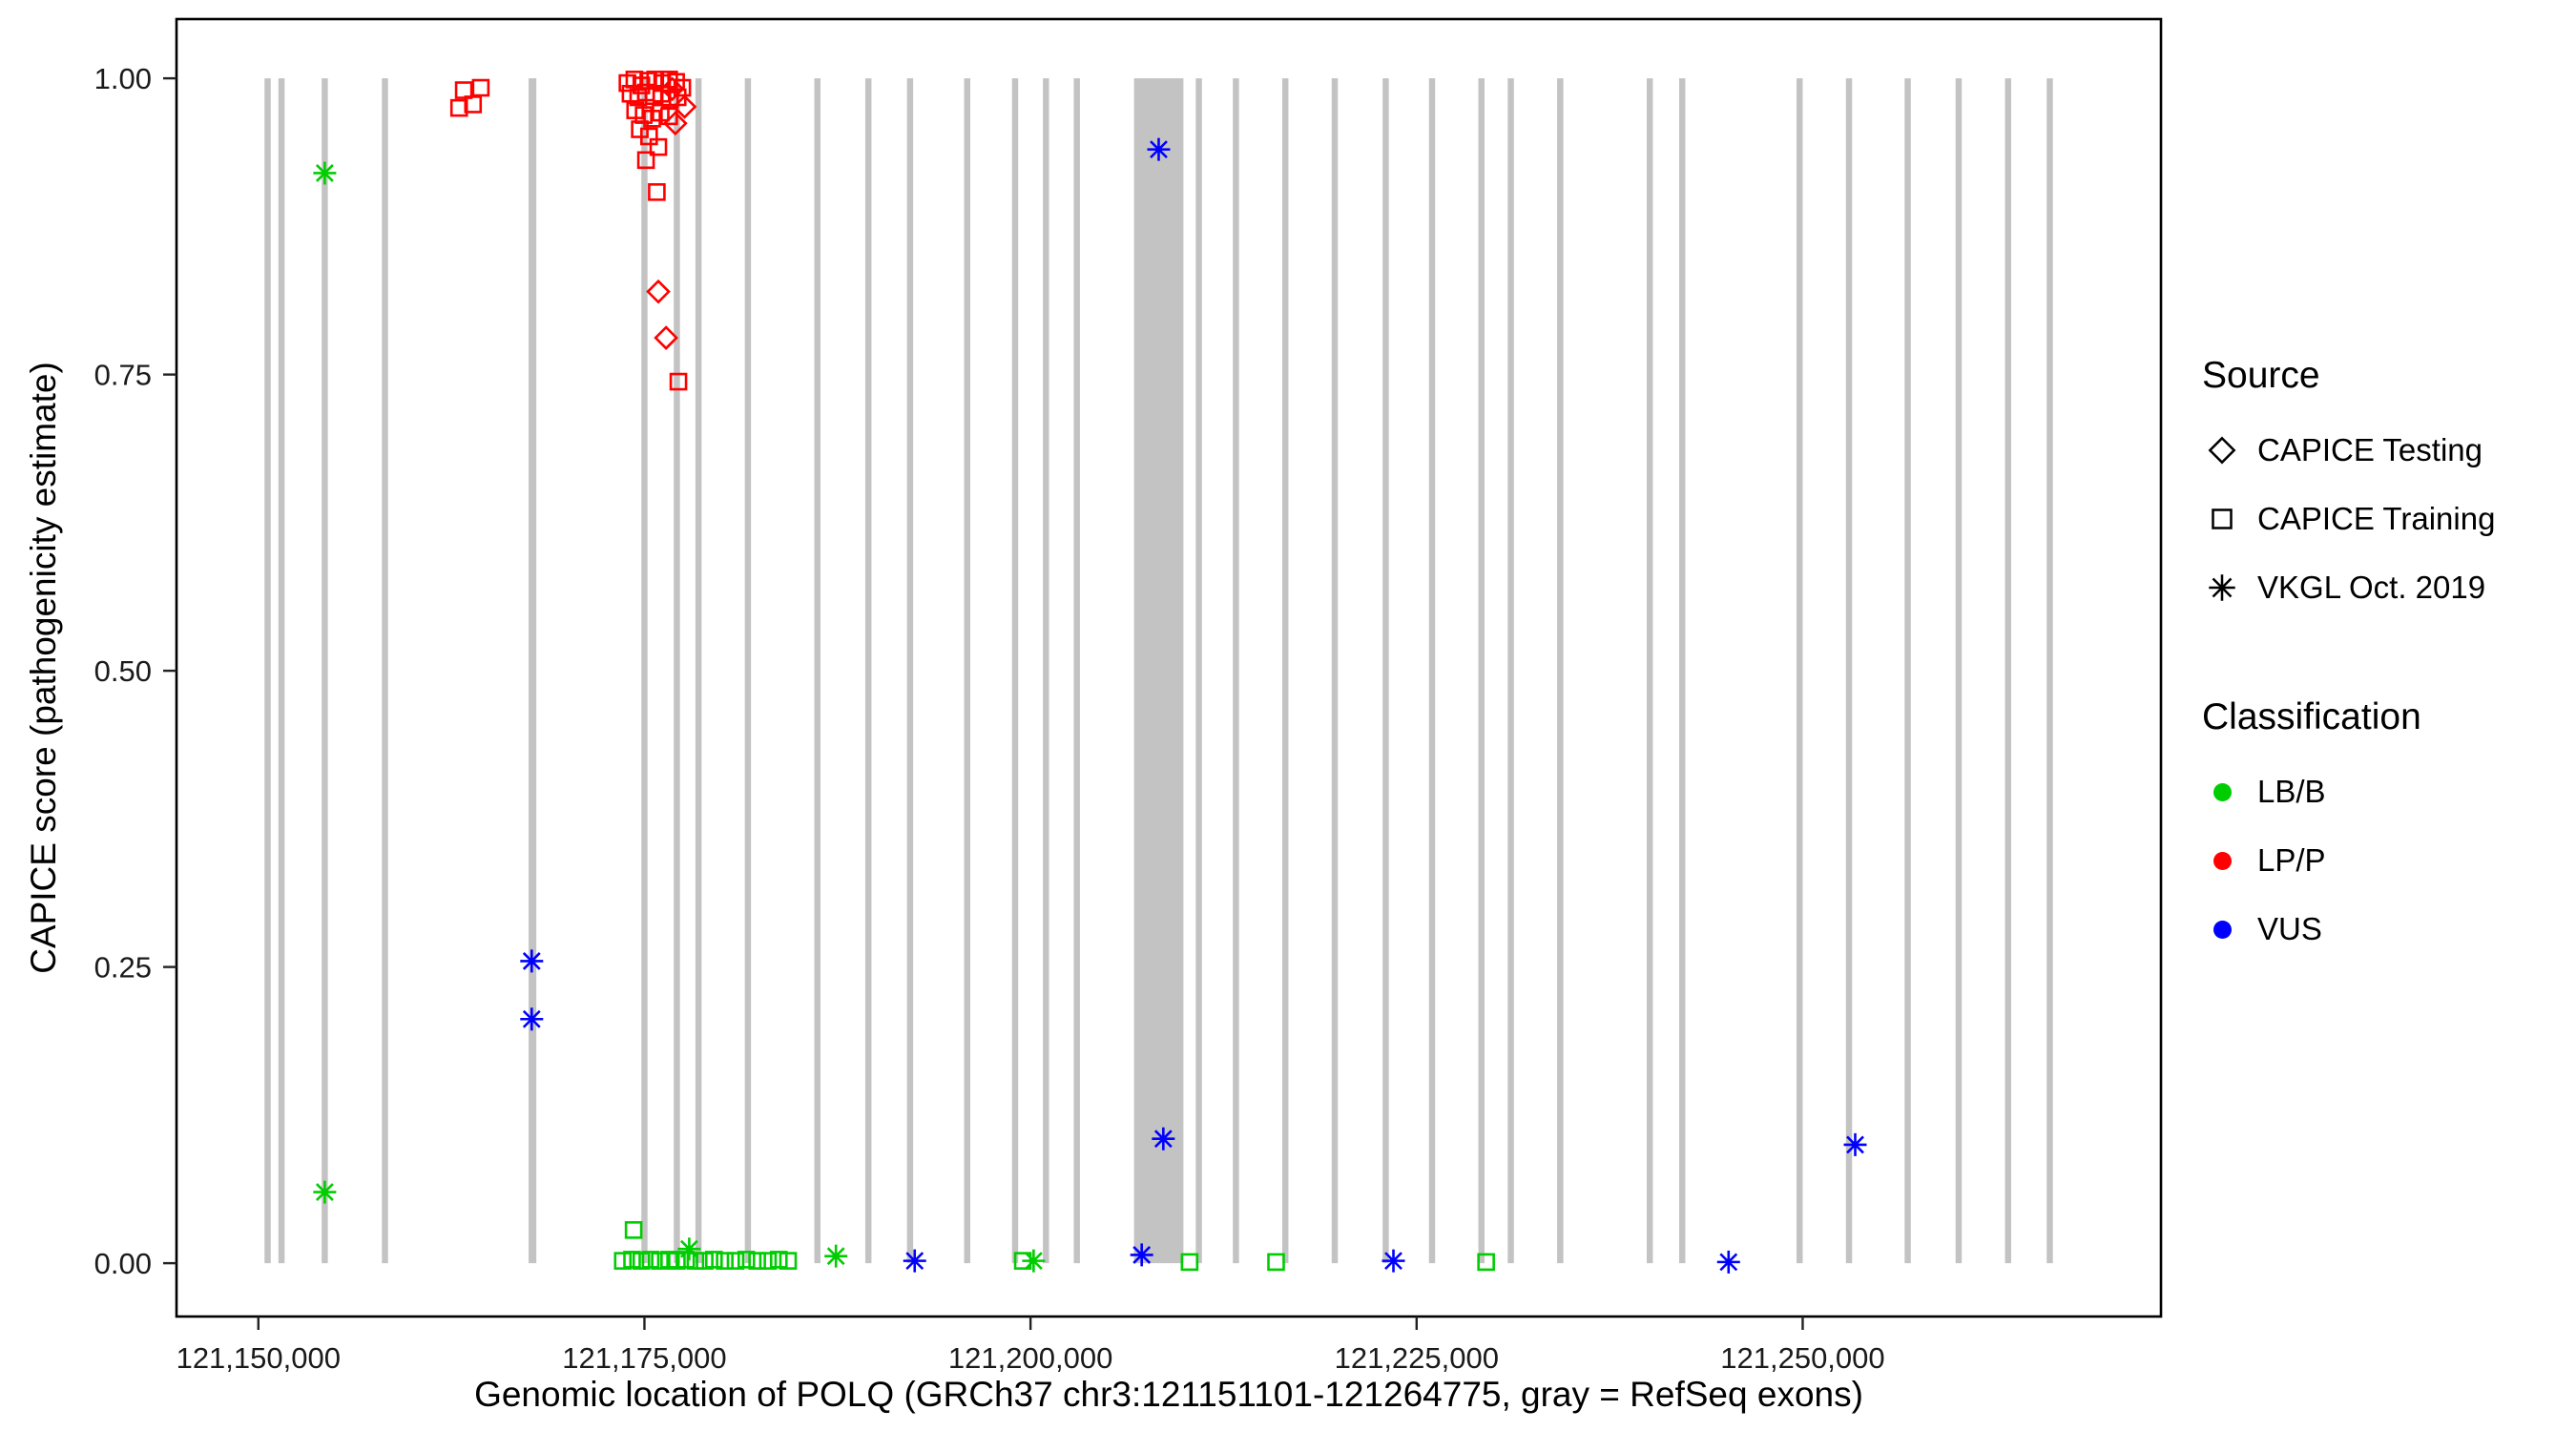  I want to click on legend-item-label: CAPICE Training, so click(2376, 518).